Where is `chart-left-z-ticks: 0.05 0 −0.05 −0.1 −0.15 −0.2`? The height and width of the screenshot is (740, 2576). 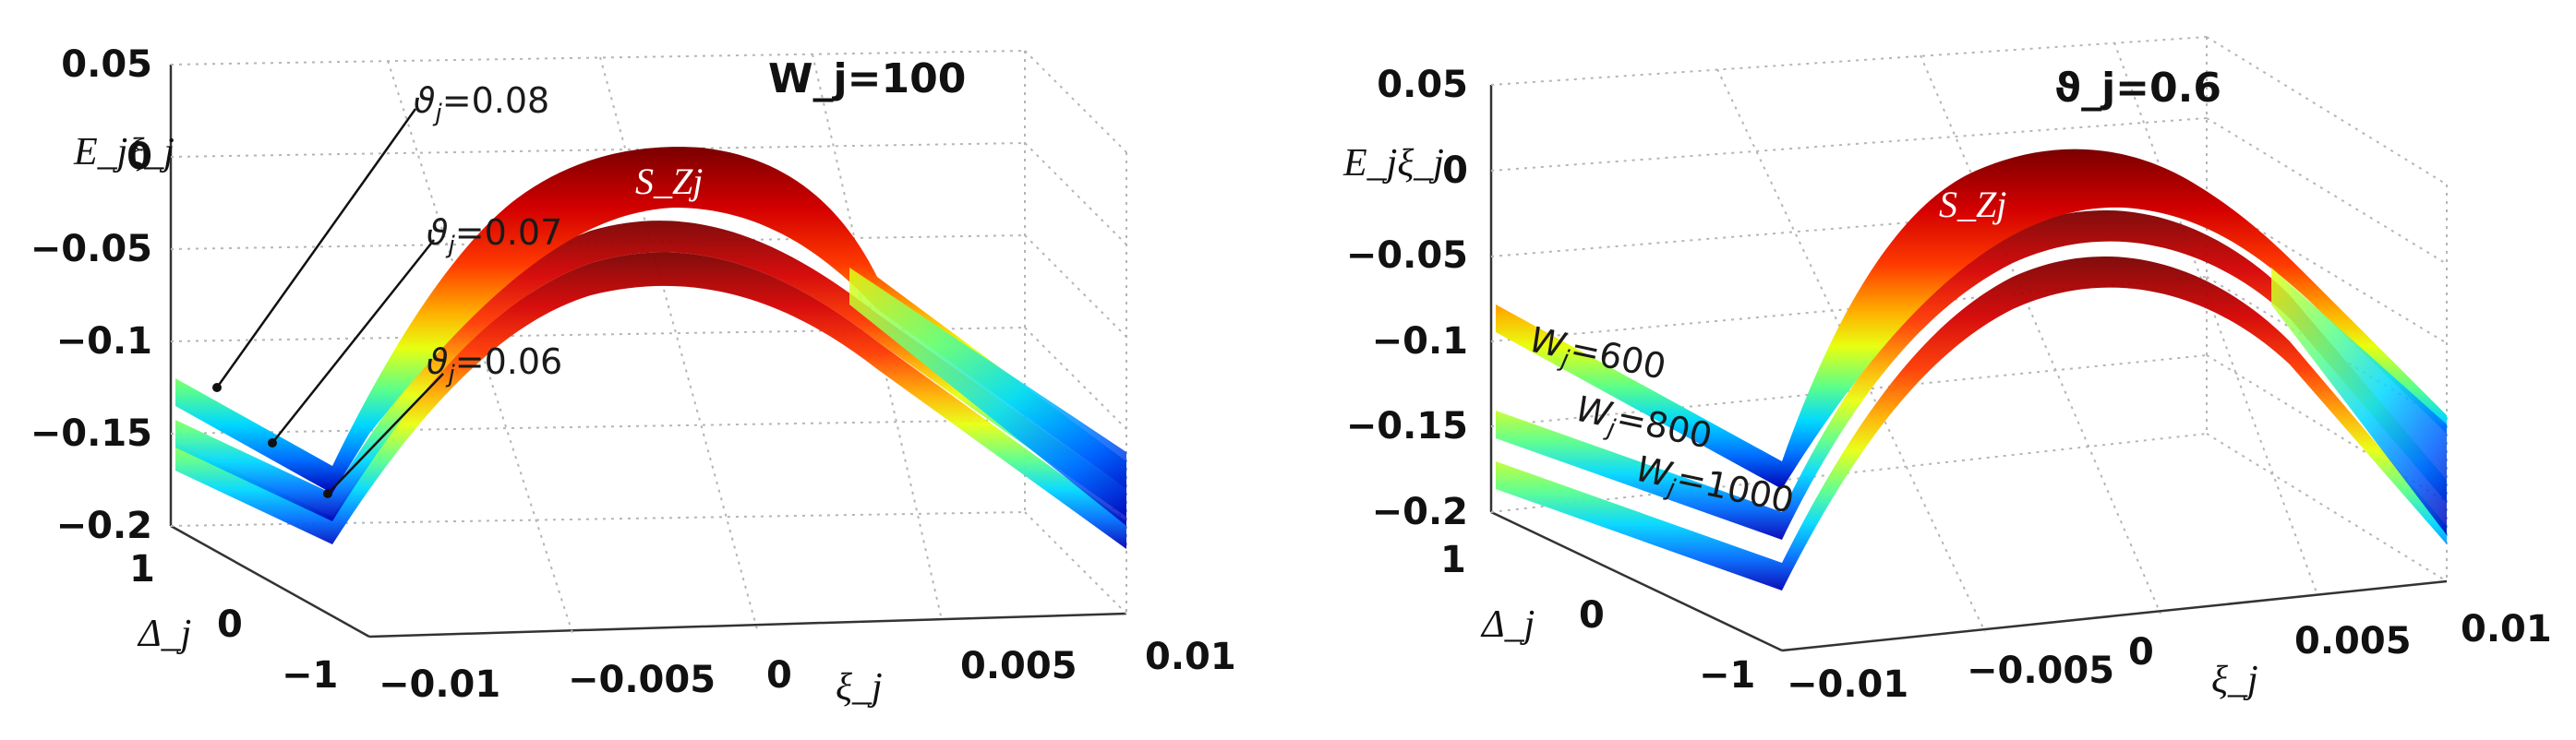 chart-left-z-ticks: 0.05 0 −0.05 −0.1 −0.15 −0.2 is located at coordinates (91, 295).